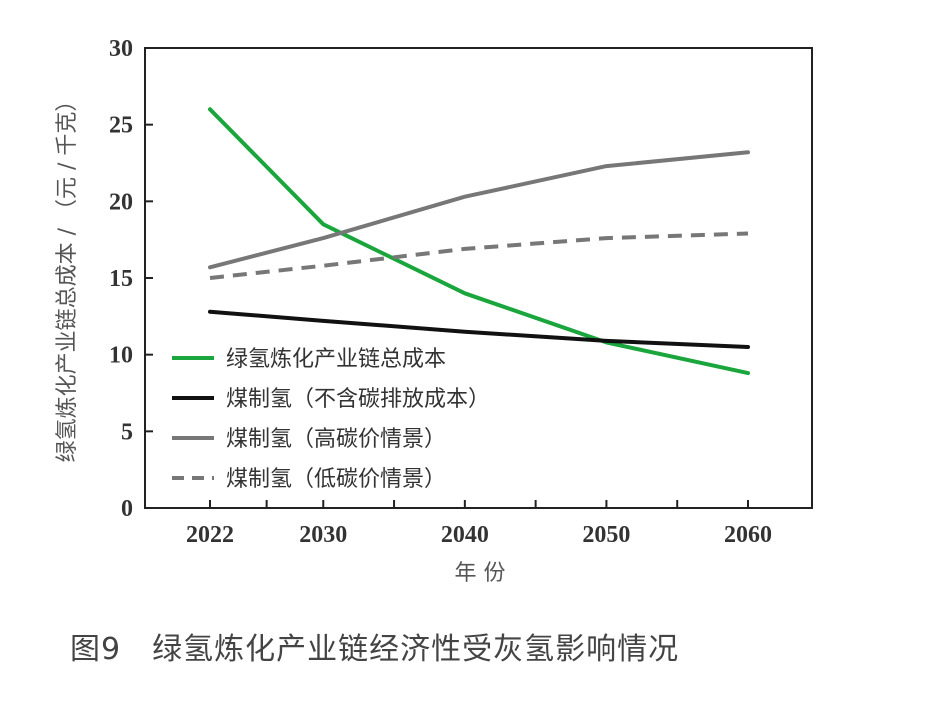  What do you see at coordinates (480, 573) in the screenshot?
I see `x-axis-title: 年 份` at bounding box center [480, 573].